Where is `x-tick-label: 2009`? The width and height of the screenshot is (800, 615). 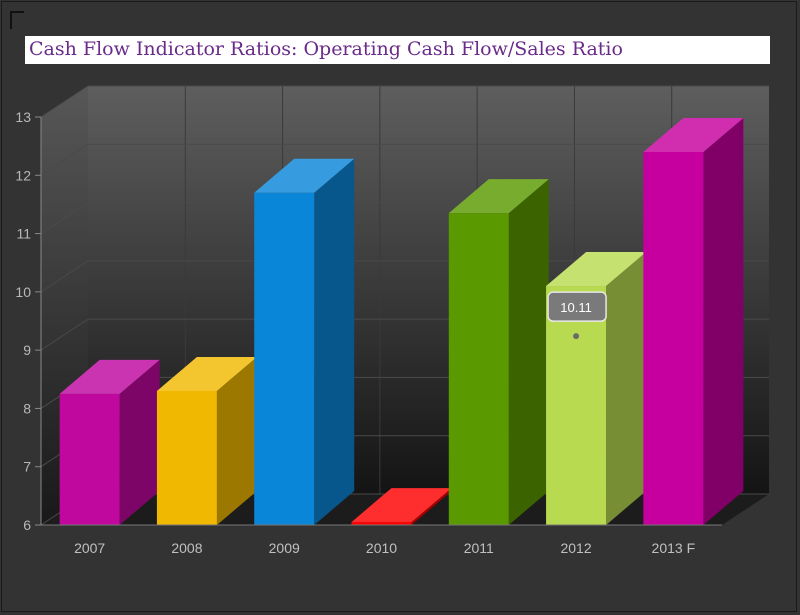 x-tick-label: 2009 is located at coordinates (284, 548).